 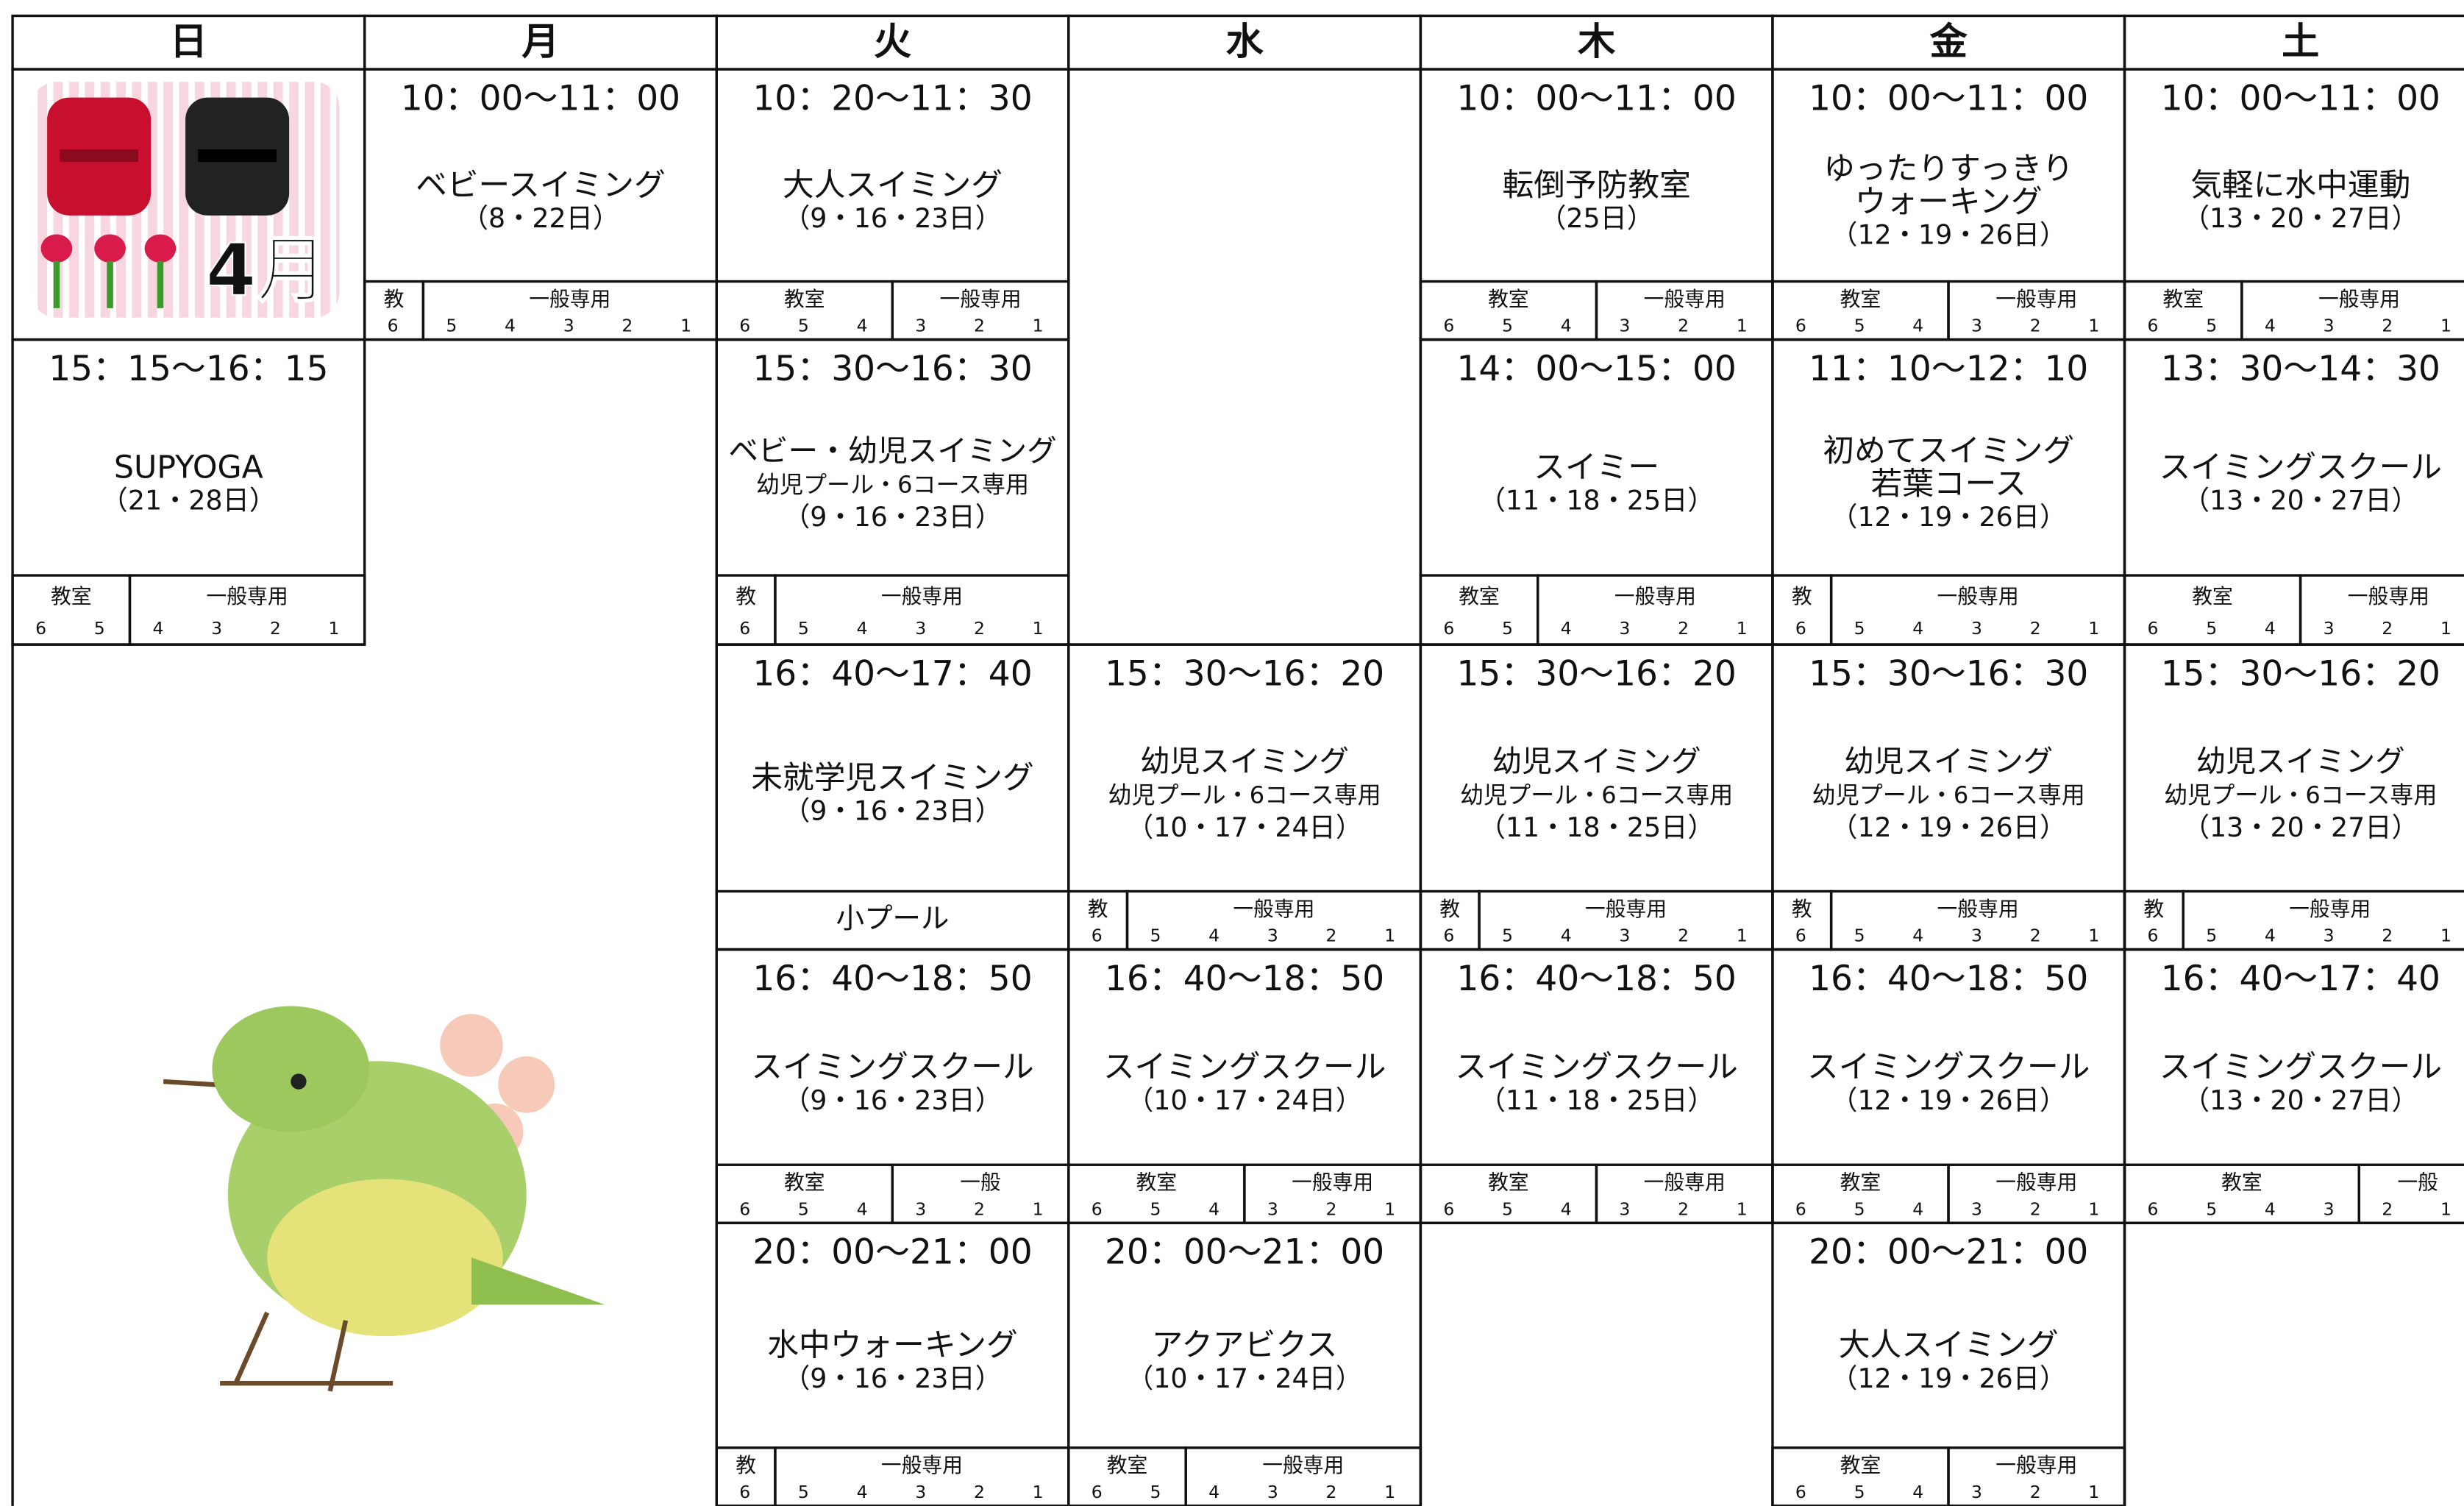 I want to click on event-title: 水中ウォーキング, so click(x=892, y=1345).